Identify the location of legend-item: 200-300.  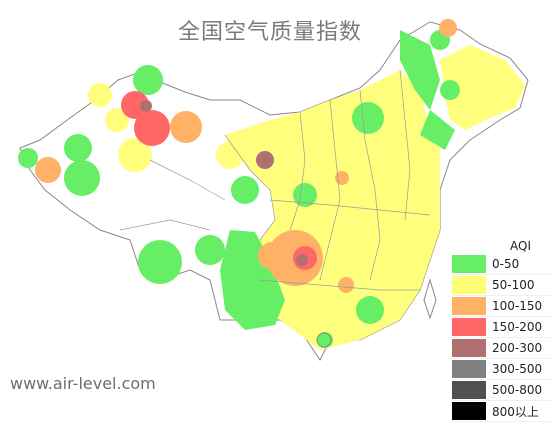
(502, 348).